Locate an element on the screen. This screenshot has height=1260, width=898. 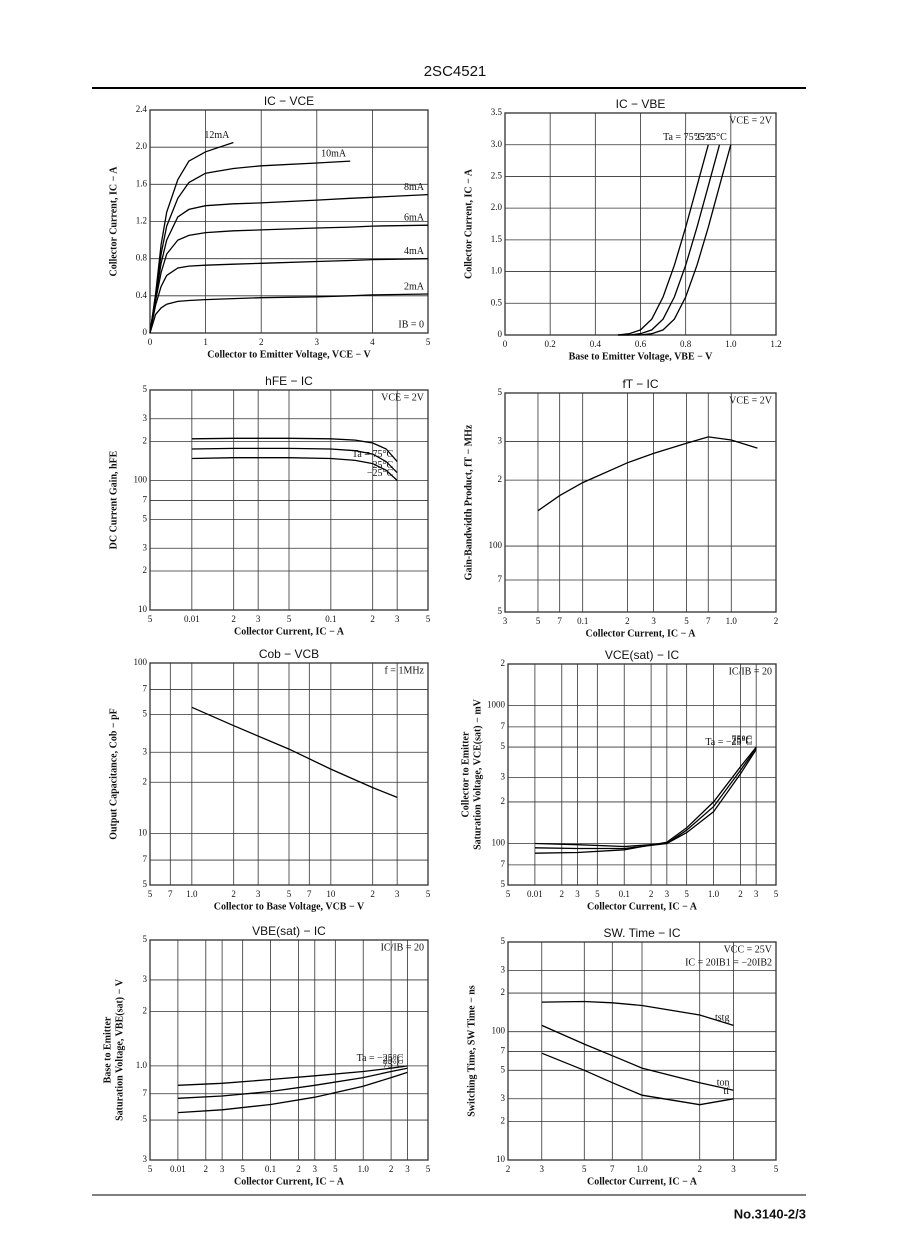
page-footer: No.3140-2/3 is located at coordinates (770, 1213).